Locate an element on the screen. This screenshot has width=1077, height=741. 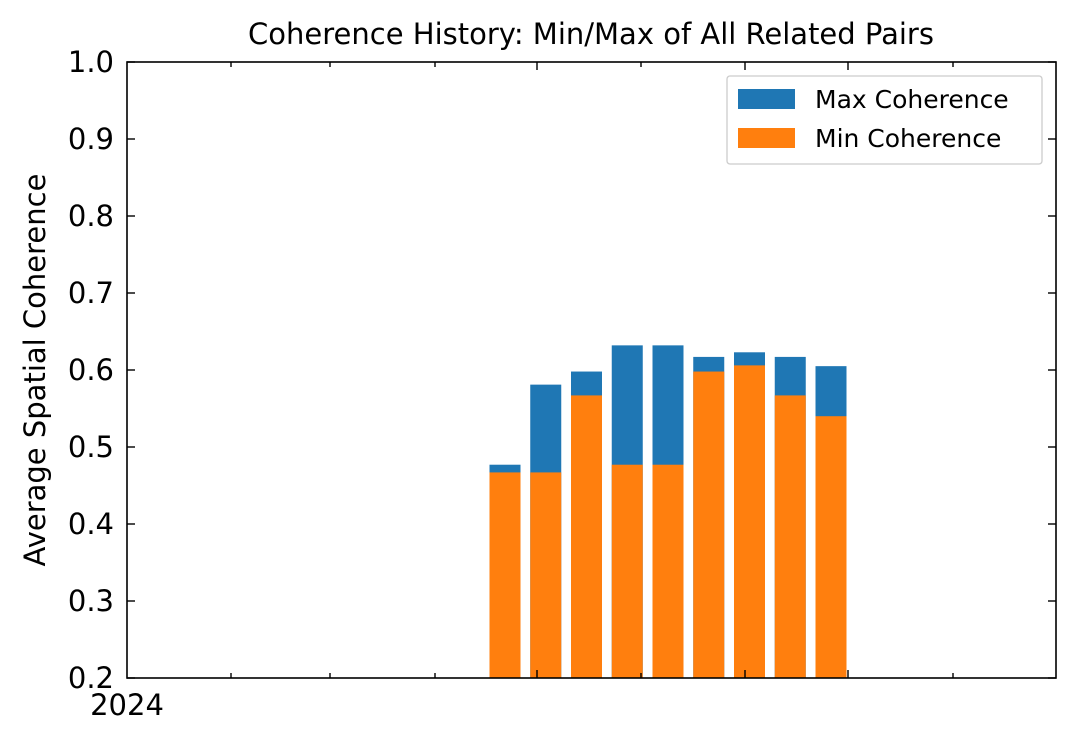
legend-swatch-min is located at coordinates (766, 138).